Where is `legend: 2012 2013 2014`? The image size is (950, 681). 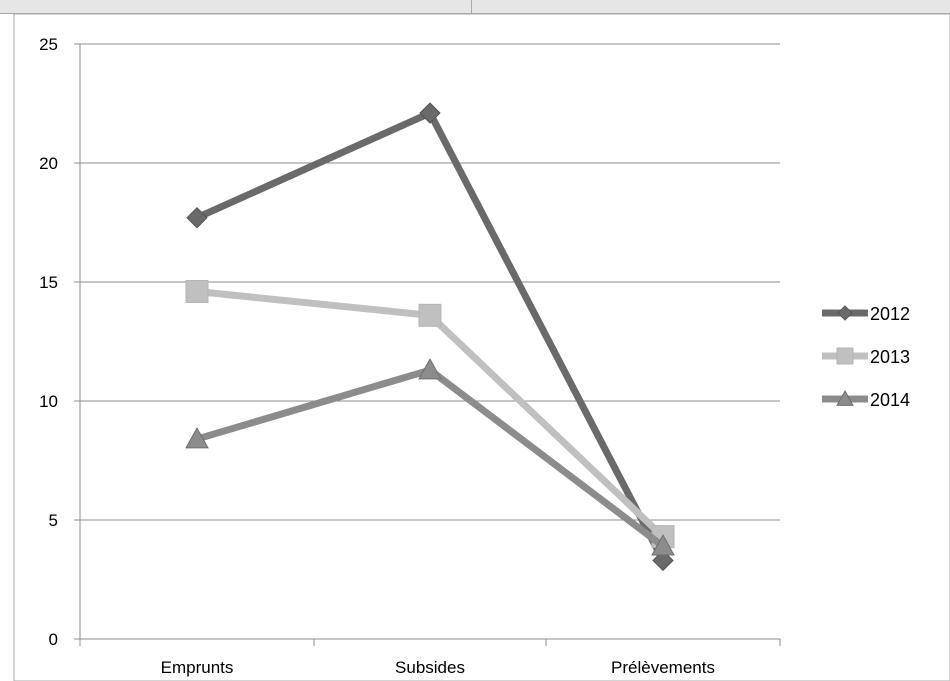
legend: 2012 2013 2014 is located at coordinates (866, 357).